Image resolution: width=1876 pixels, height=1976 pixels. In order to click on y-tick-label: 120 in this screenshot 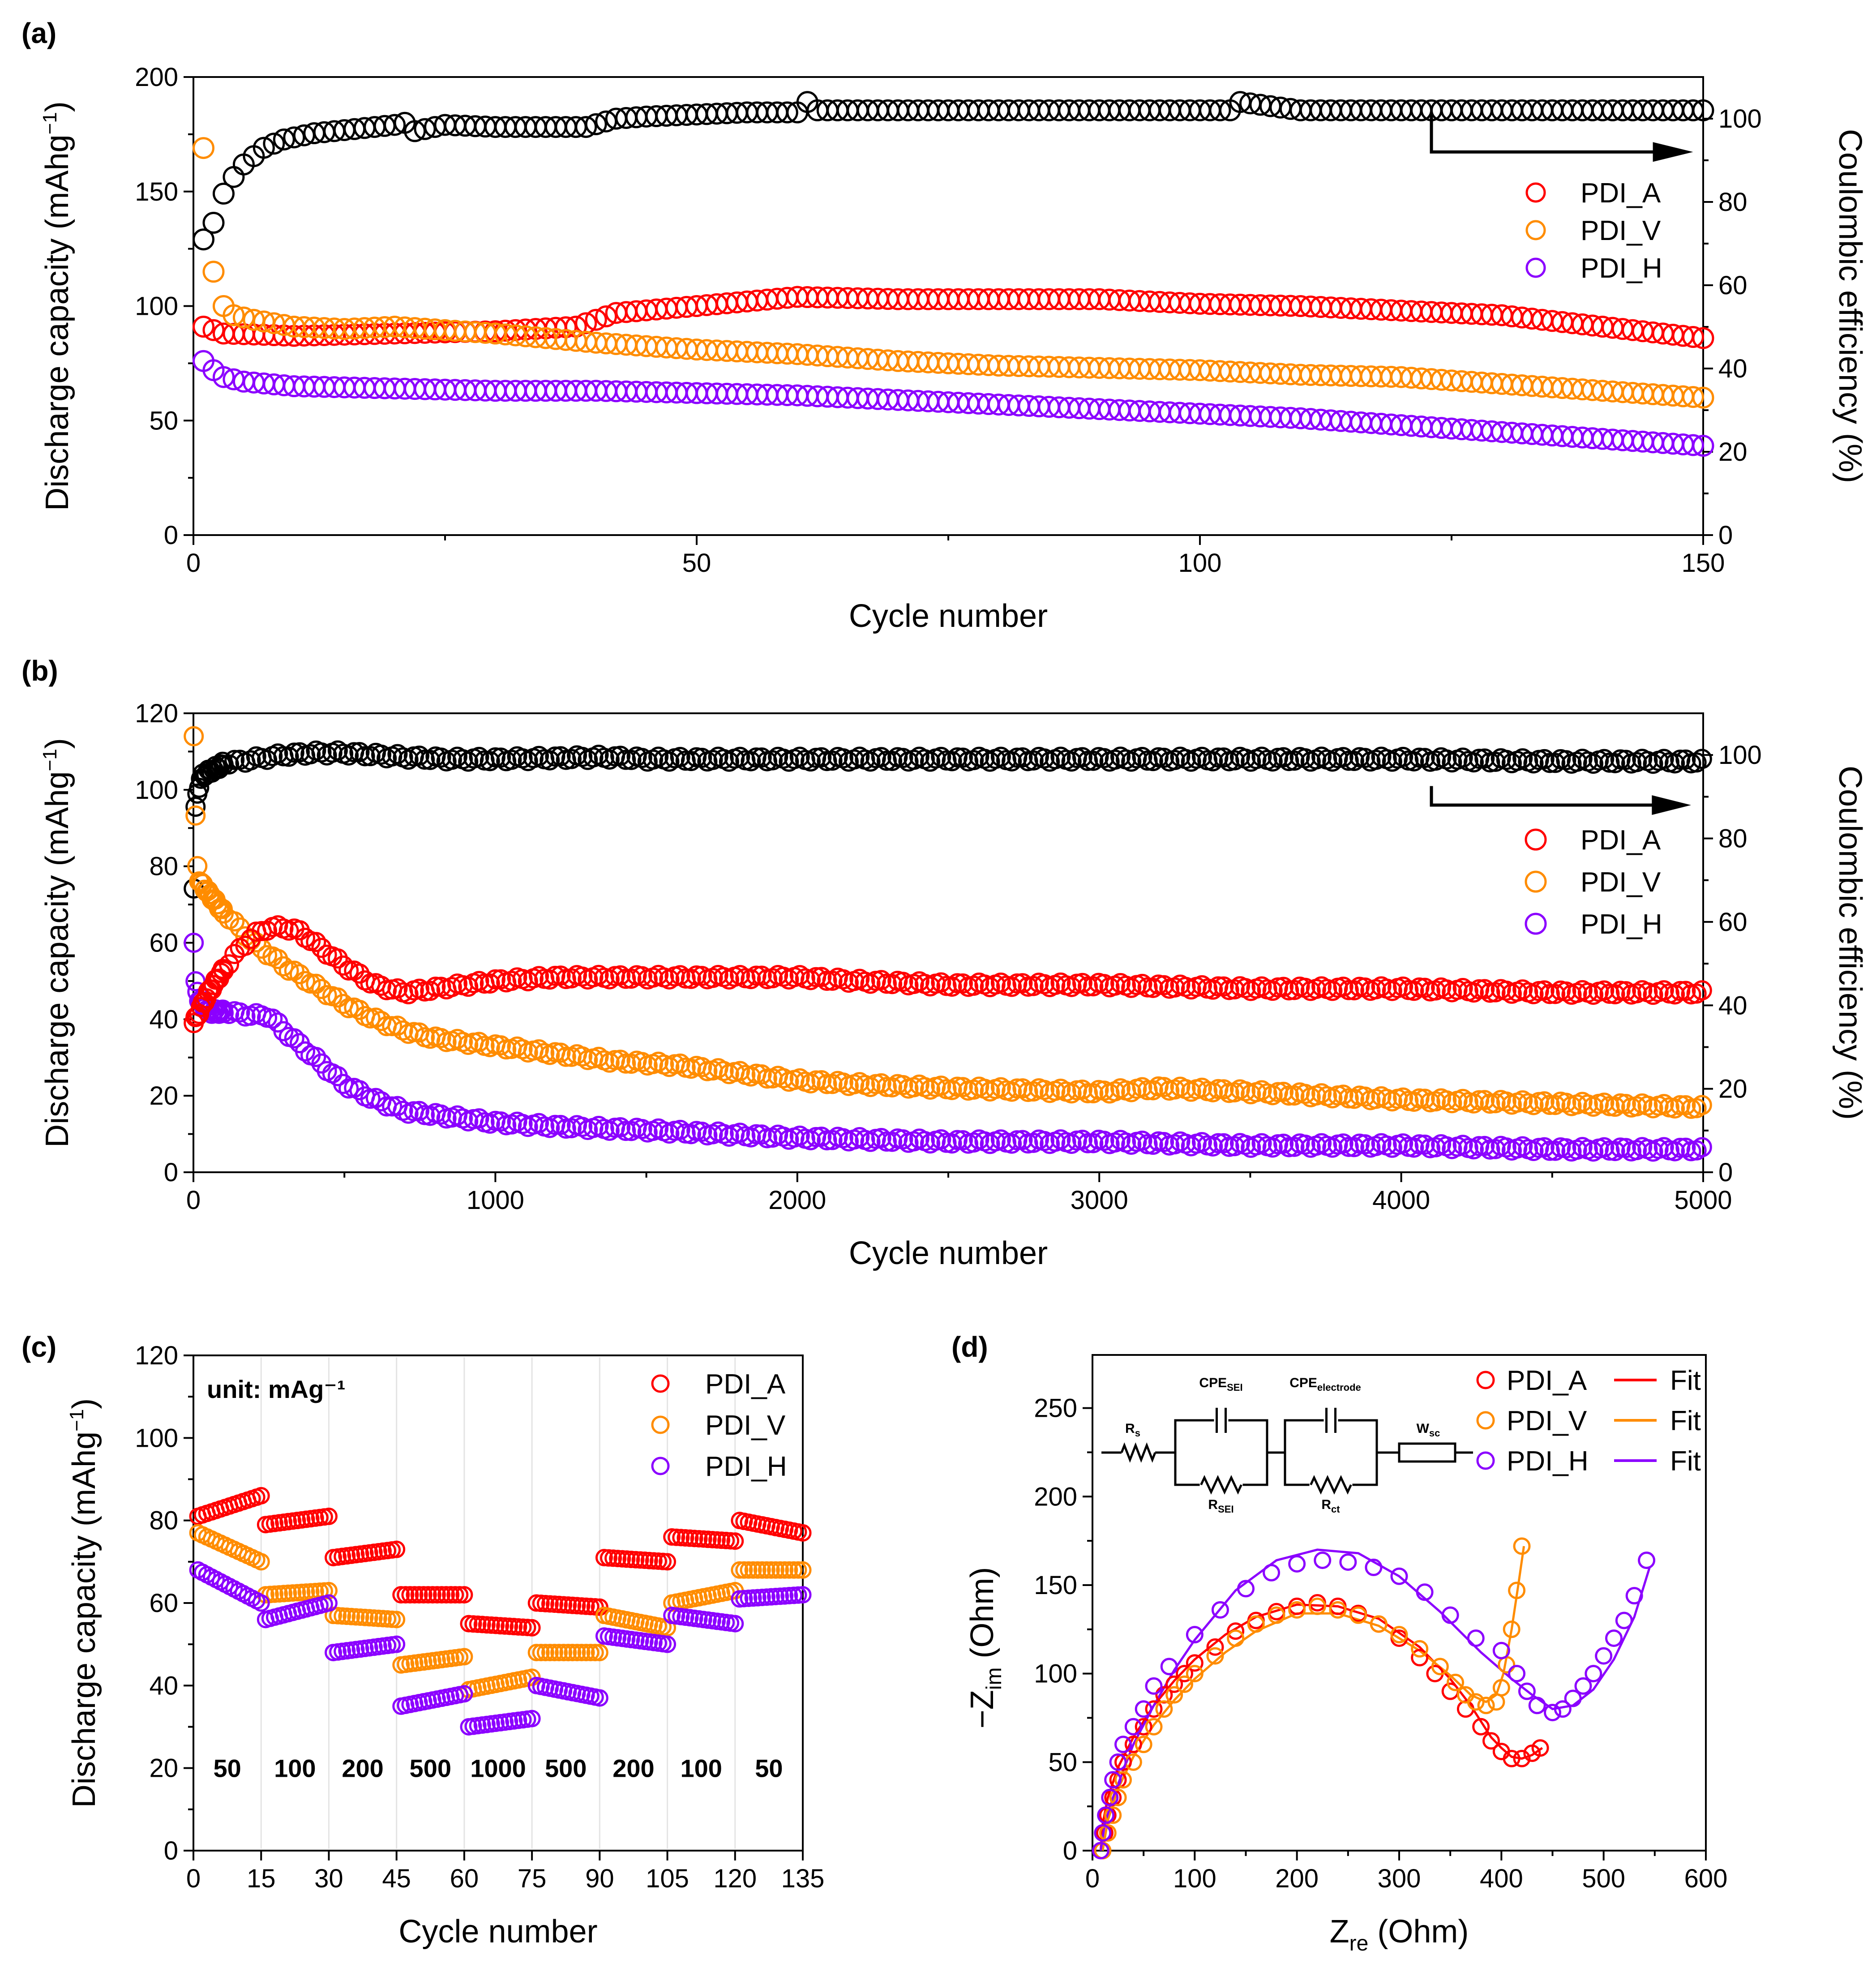, I will do `click(156, 1355)`.